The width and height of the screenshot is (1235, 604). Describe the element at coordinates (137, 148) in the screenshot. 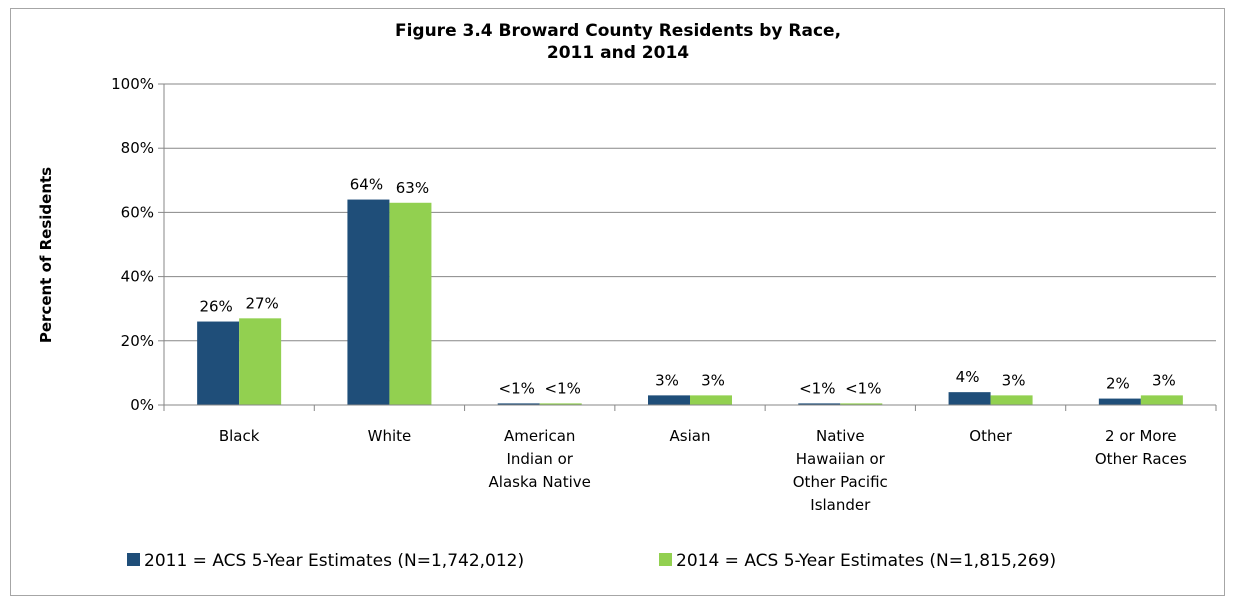

I see `y-tick-label: 80%` at that location.